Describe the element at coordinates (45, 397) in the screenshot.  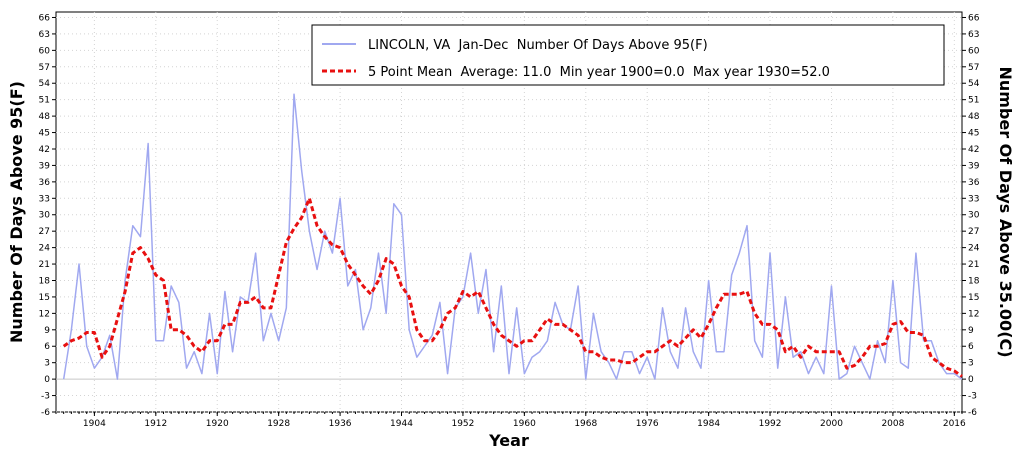
I see `y-tick-label-left: -3` at that location.